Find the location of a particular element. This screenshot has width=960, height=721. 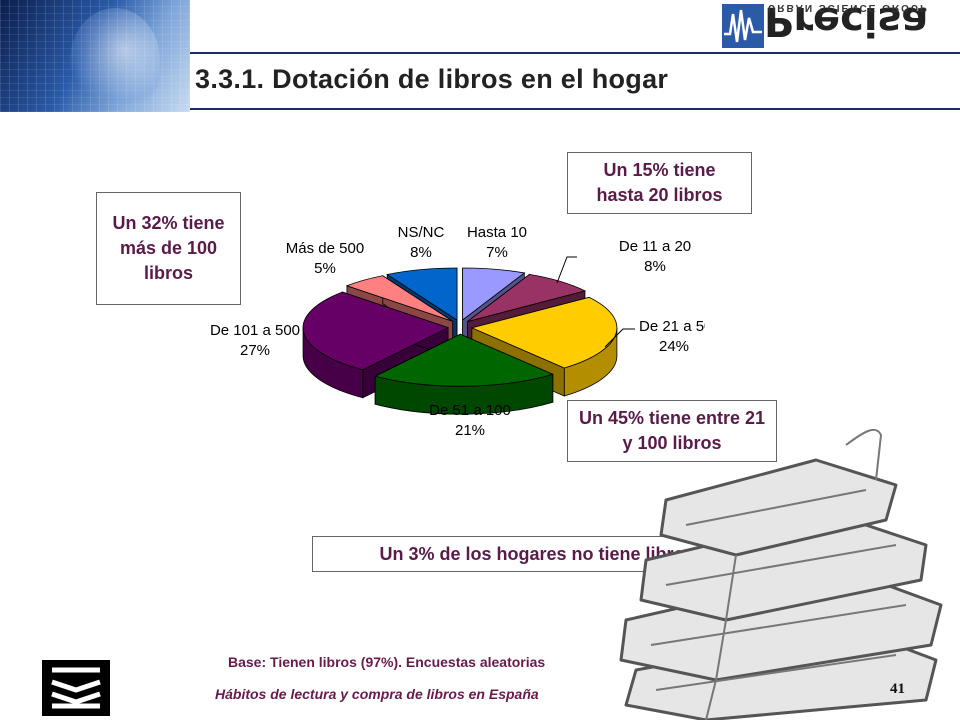

callout-between-21-100-text: Un 45% tiene entre 21 y 100 libros is located at coordinates (672, 430).